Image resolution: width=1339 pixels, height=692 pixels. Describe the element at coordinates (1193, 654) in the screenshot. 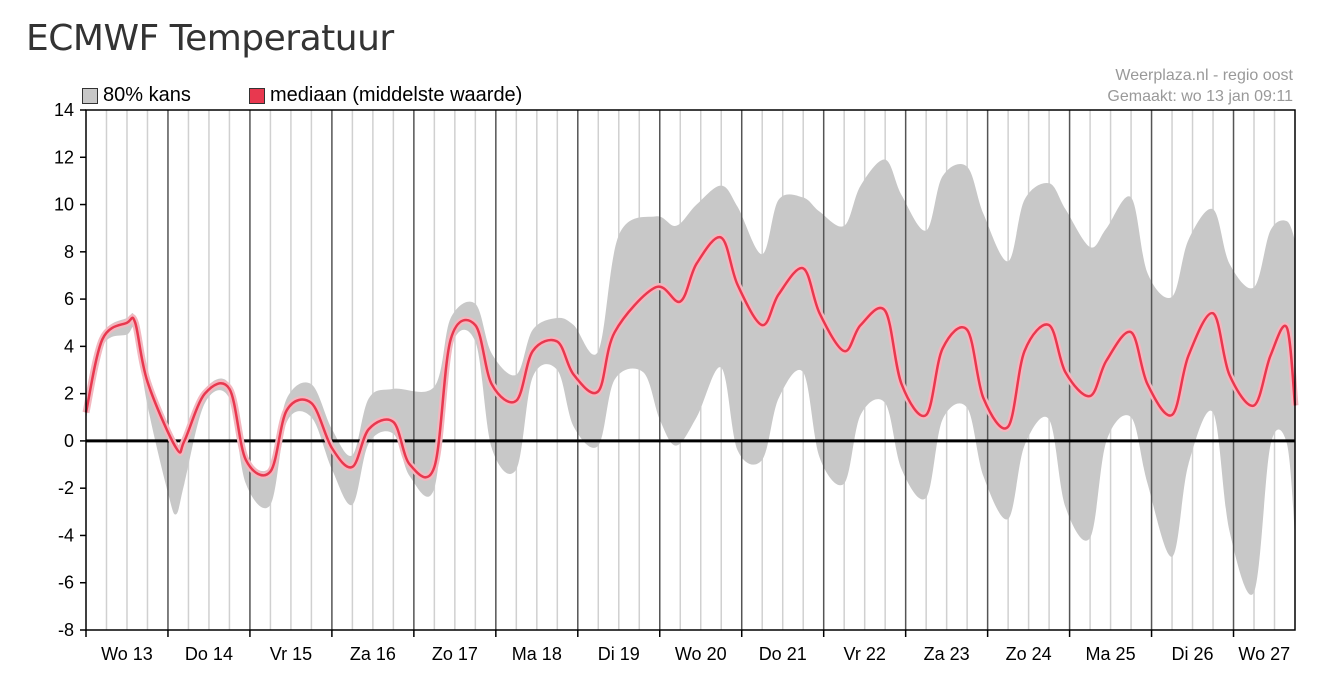

I see `x-day-label: Di 26` at that location.